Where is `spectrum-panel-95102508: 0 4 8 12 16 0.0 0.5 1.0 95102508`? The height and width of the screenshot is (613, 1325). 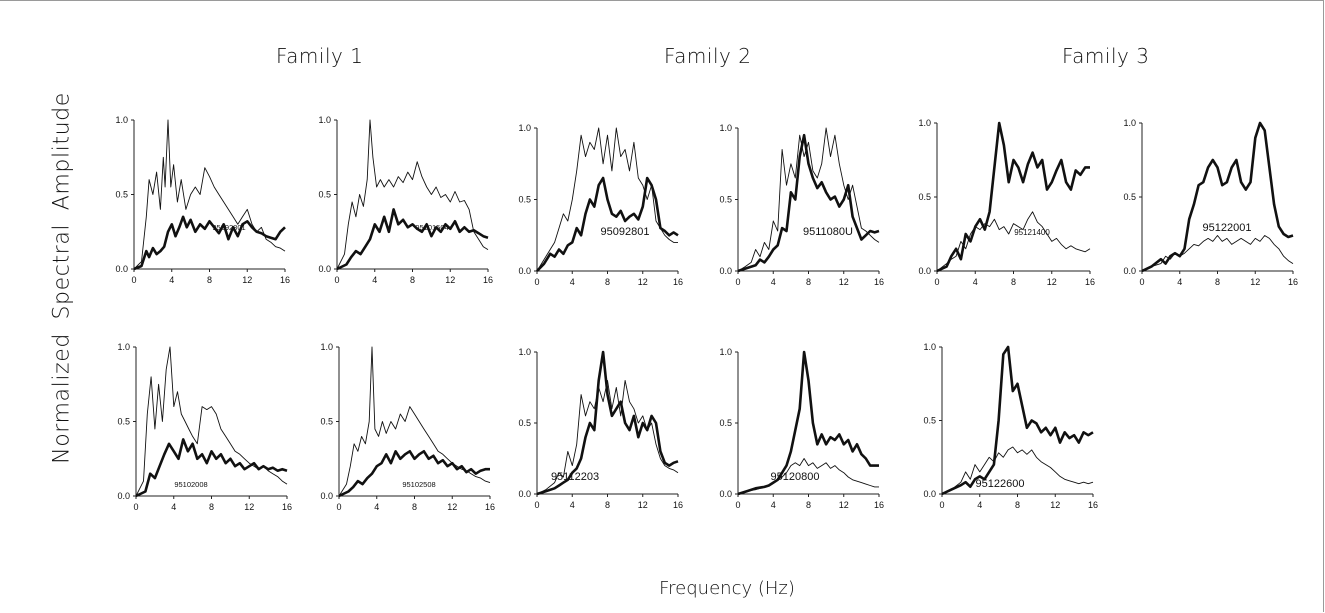 spectrum-panel-95102508: 0 4 8 12 16 0.0 0.5 1.0 95102508 is located at coordinates (407, 427).